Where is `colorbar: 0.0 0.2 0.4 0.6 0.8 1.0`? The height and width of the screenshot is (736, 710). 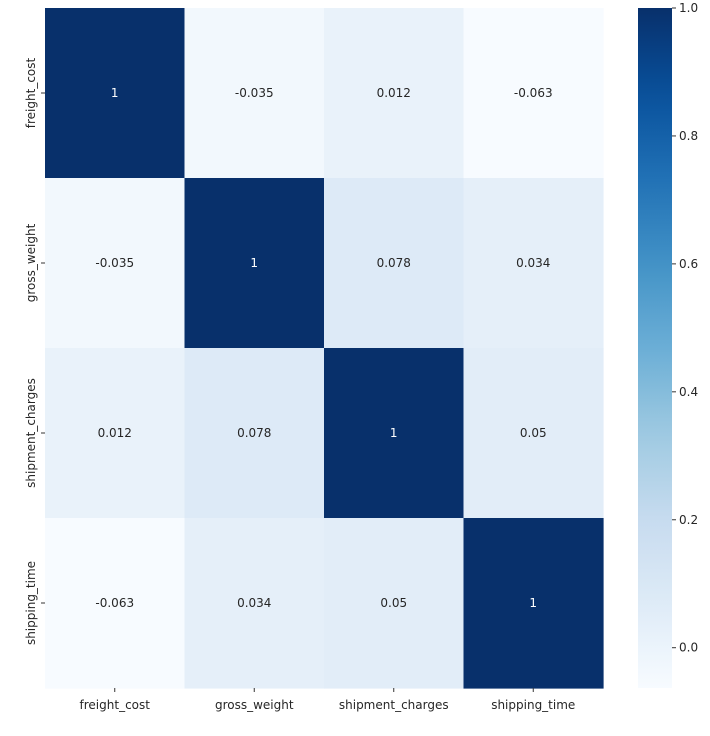 colorbar: 0.0 0.2 0.4 0.6 0.8 1.0 is located at coordinates (668, 344).